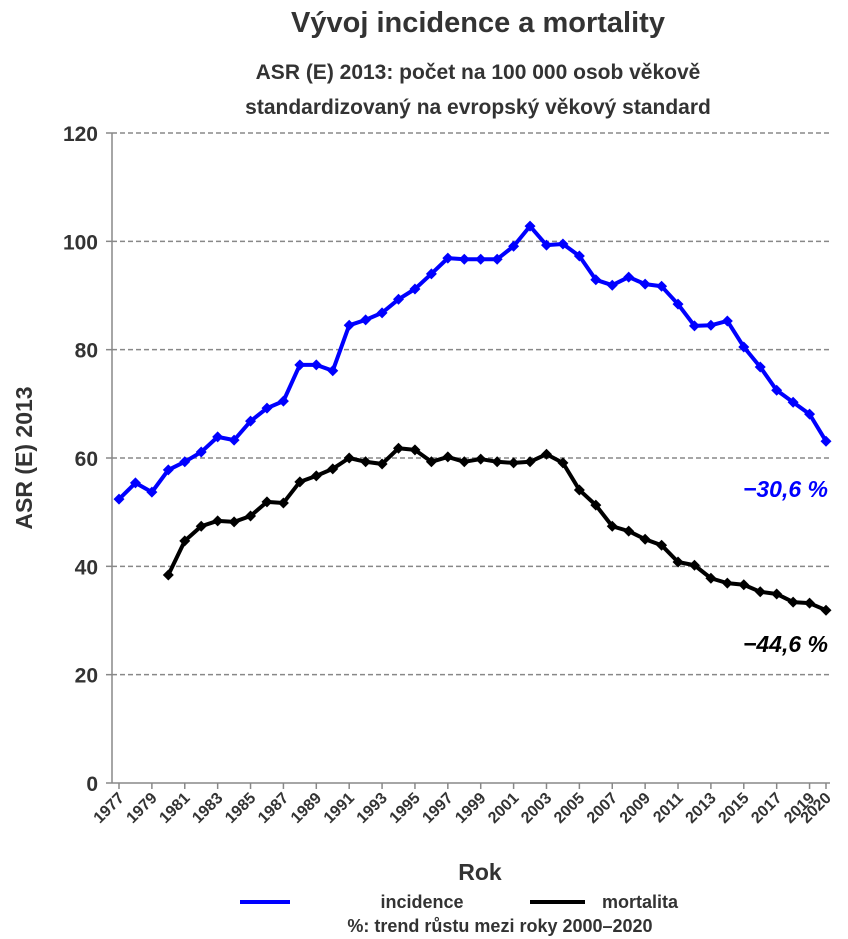 Image resolution: width=848 pixels, height=939 pixels. Describe the element at coordinates (80, 242) in the screenshot. I see `y-tick-label: 100` at that location.